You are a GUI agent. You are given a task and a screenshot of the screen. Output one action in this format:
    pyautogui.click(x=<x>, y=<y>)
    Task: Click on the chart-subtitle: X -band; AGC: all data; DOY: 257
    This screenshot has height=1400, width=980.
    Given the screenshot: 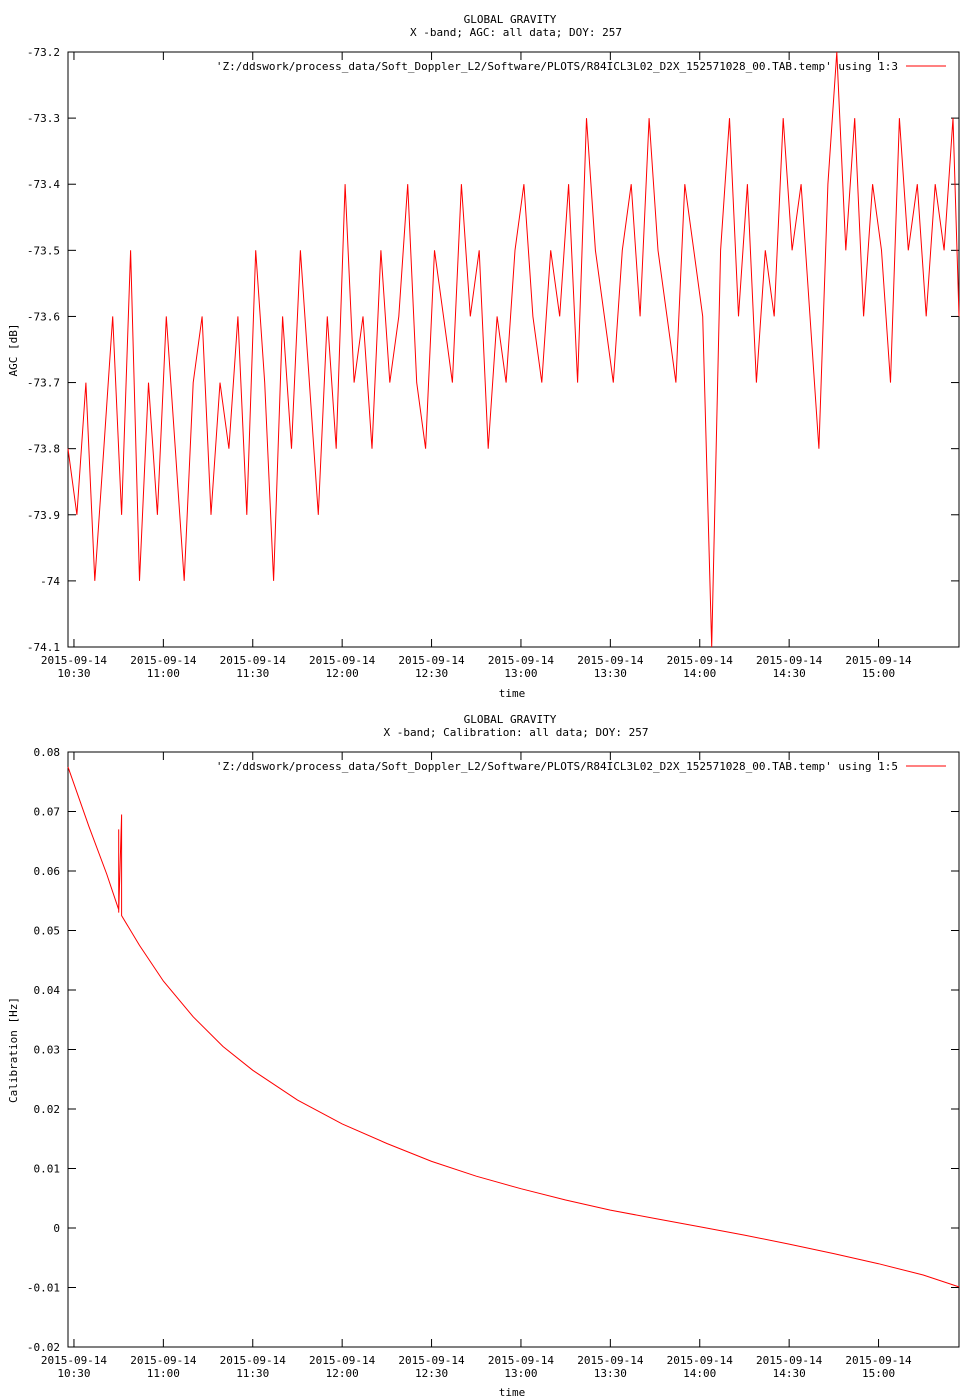 What is the action you would take?
    pyautogui.click(x=516, y=32)
    